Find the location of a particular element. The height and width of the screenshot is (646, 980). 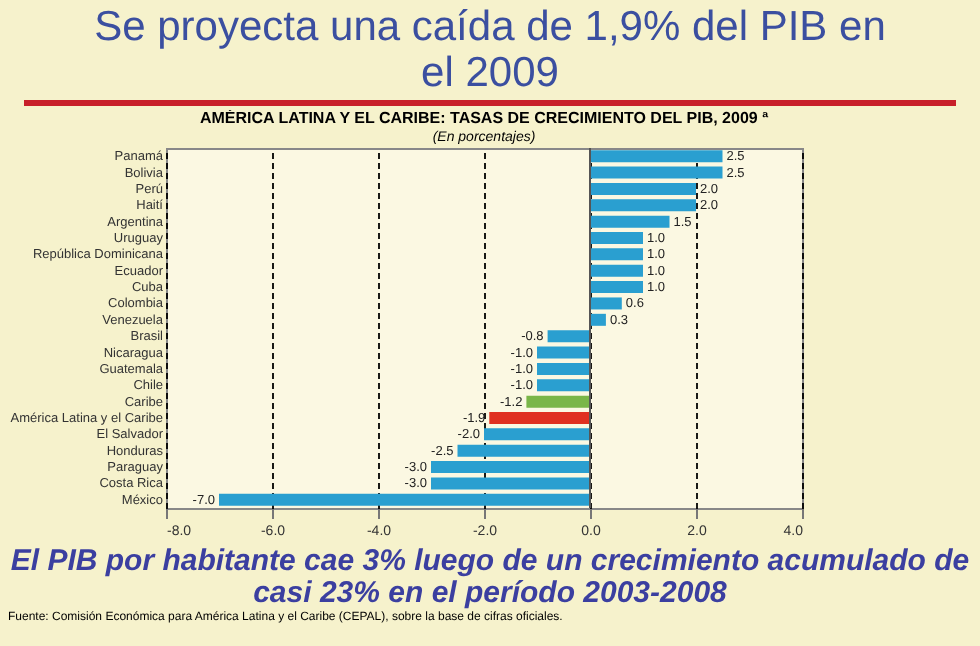

chart-title: Se proyecta una caída de 1,9% del PIB en el 2009 is located at coordinates (490, 51).